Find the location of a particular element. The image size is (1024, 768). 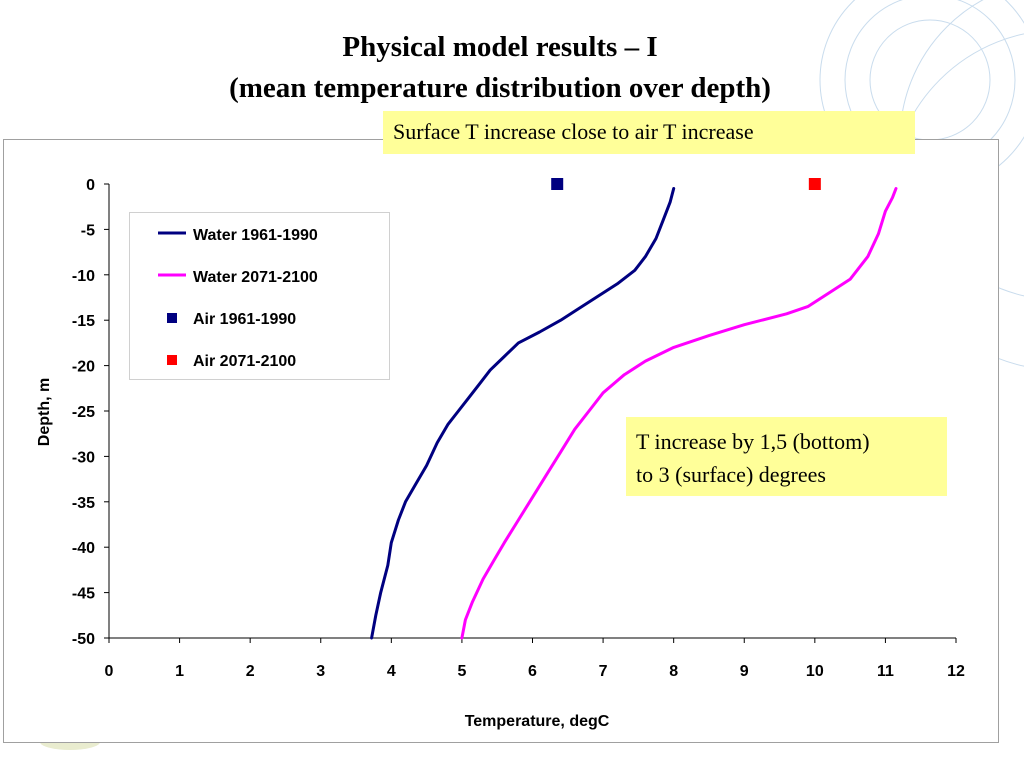

x-tick-label: 6 is located at coordinates (532, 671).